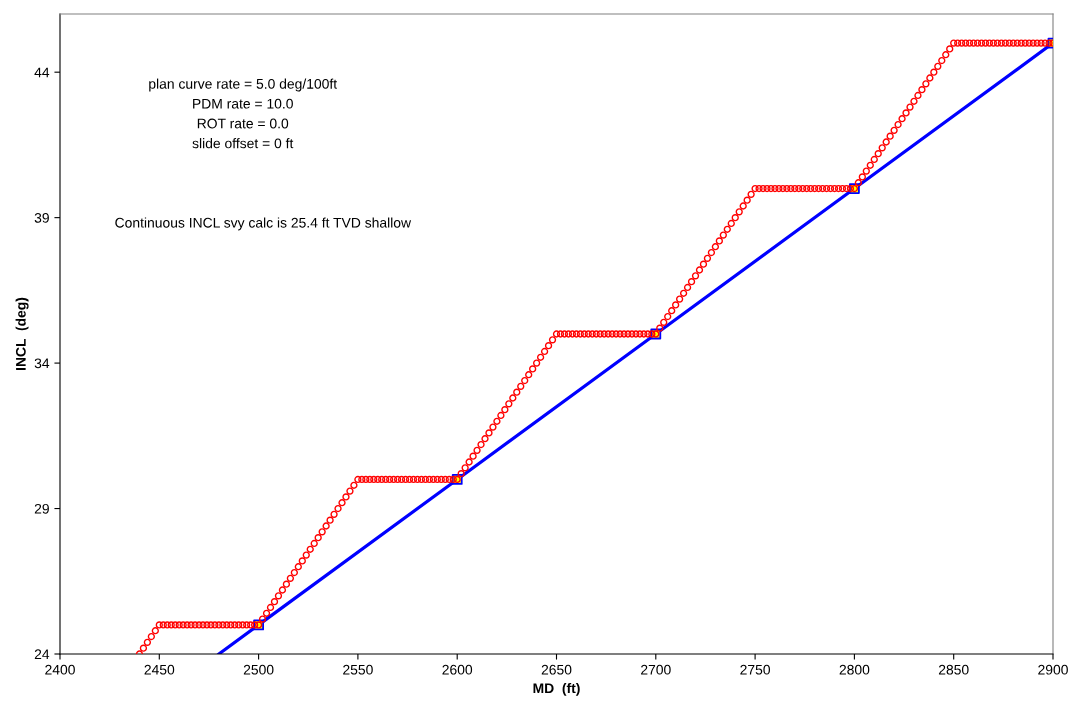  I want to click on y-tick-label: 39, so click(41, 217).